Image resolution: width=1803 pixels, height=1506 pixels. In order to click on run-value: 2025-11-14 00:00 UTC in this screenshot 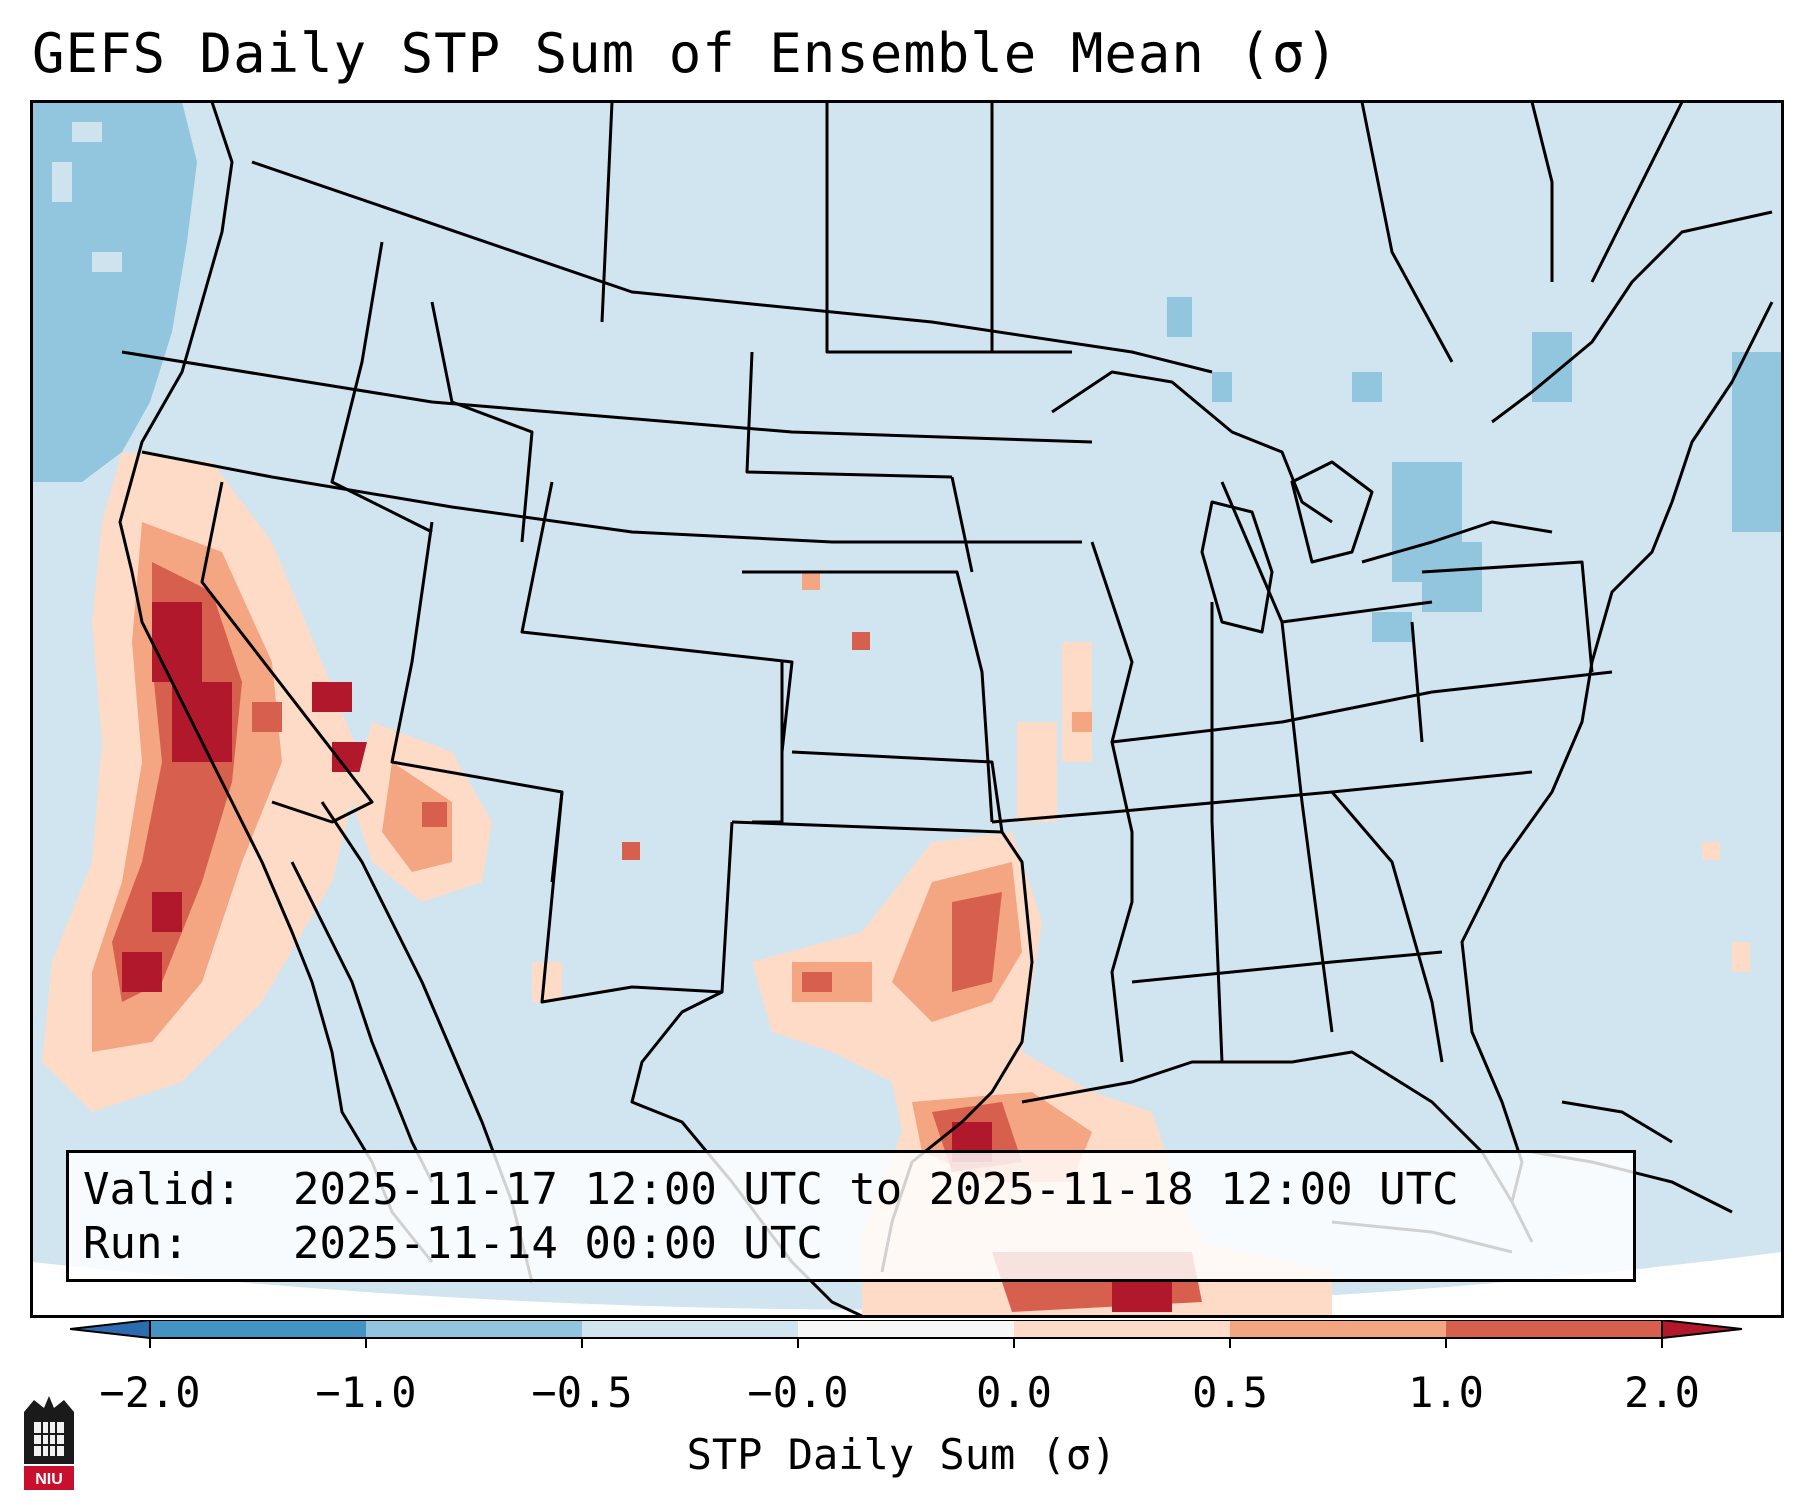, I will do `click(558, 1243)`.